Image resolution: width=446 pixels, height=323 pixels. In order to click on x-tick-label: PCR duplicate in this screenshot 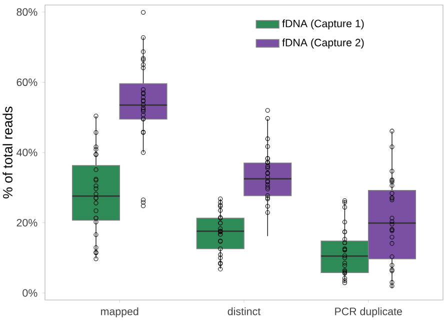, I will do `click(368, 312)`.